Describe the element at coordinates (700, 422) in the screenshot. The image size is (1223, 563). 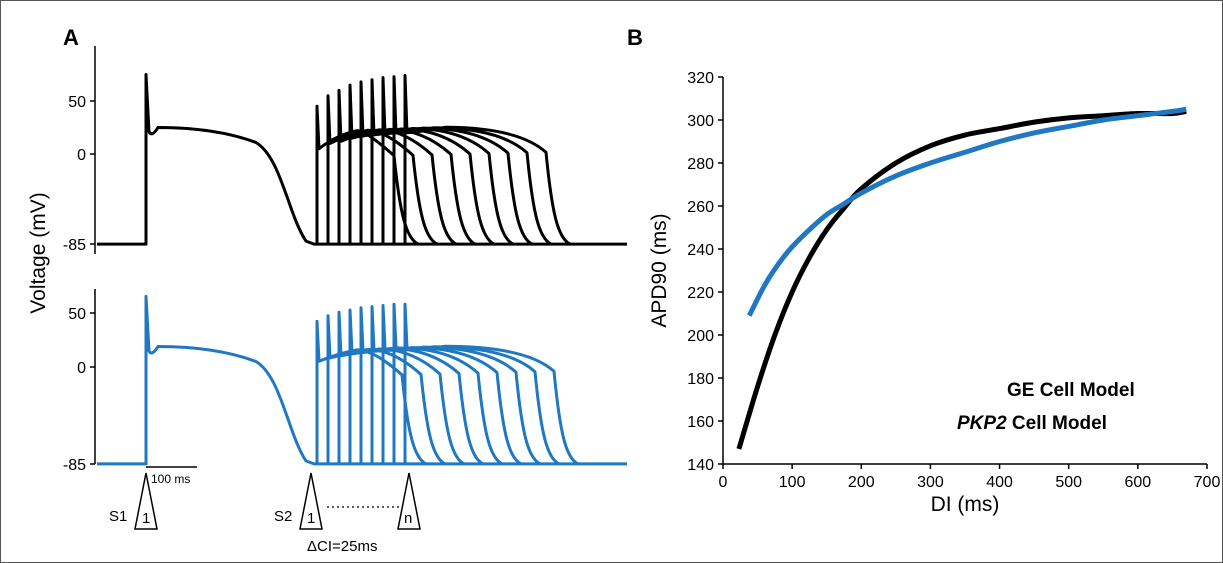
I see `y-tick-label-160: 160` at that location.